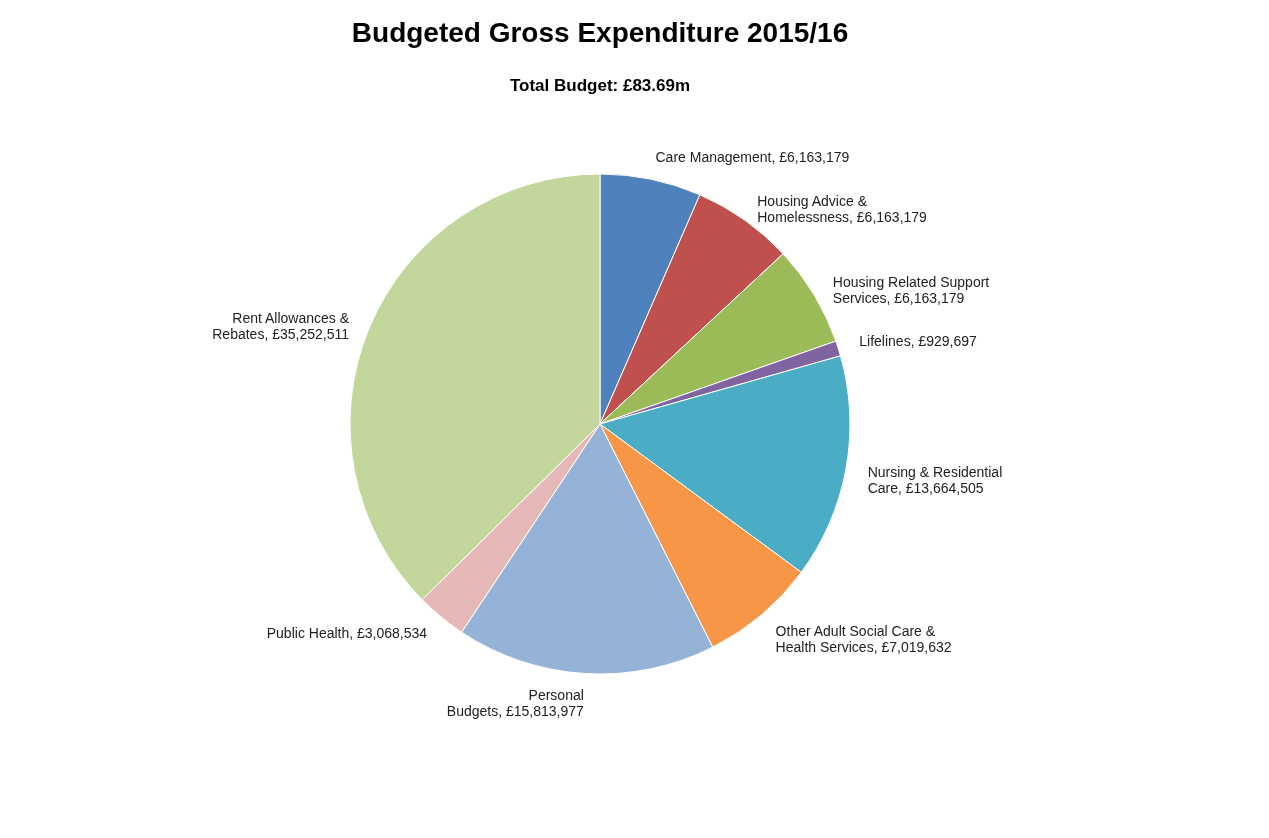 This screenshot has height=838, width=1269. I want to click on slice-label: Nursing & Residential Care, £13,664,505, so click(935, 479).